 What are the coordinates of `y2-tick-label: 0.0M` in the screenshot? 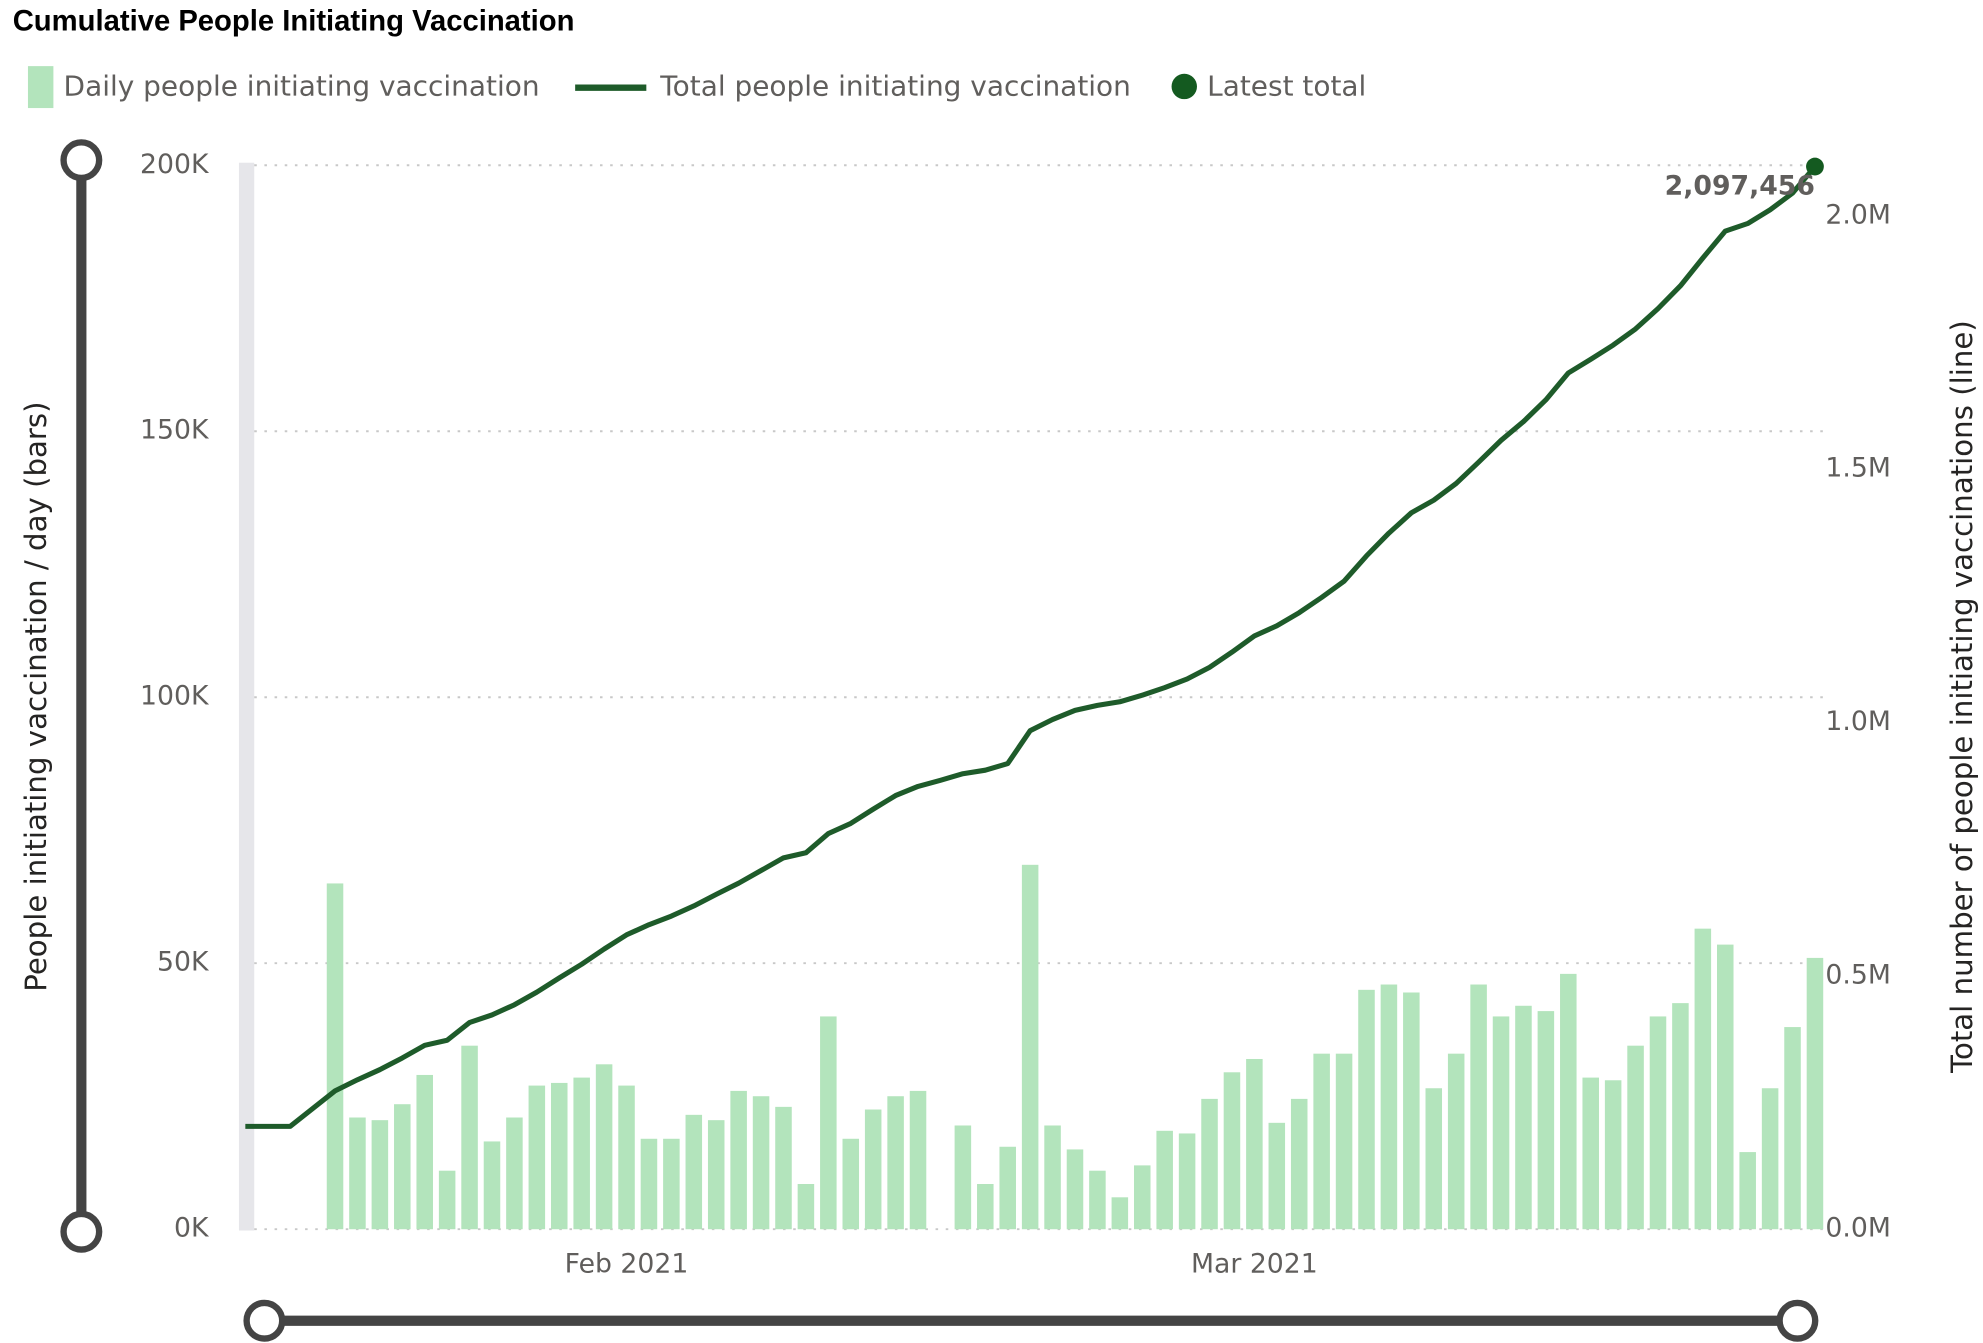 It's located at (1857, 1228).